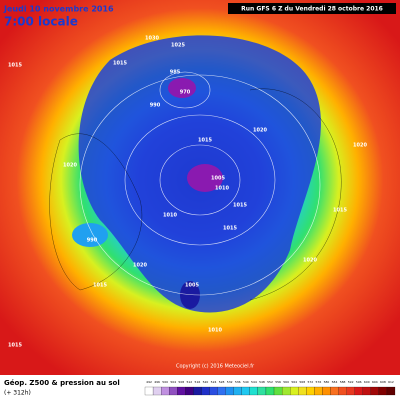  What do you see at coordinates (254, 382) in the screenshot?
I see `scale-label: 544` at bounding box center [254, 382].